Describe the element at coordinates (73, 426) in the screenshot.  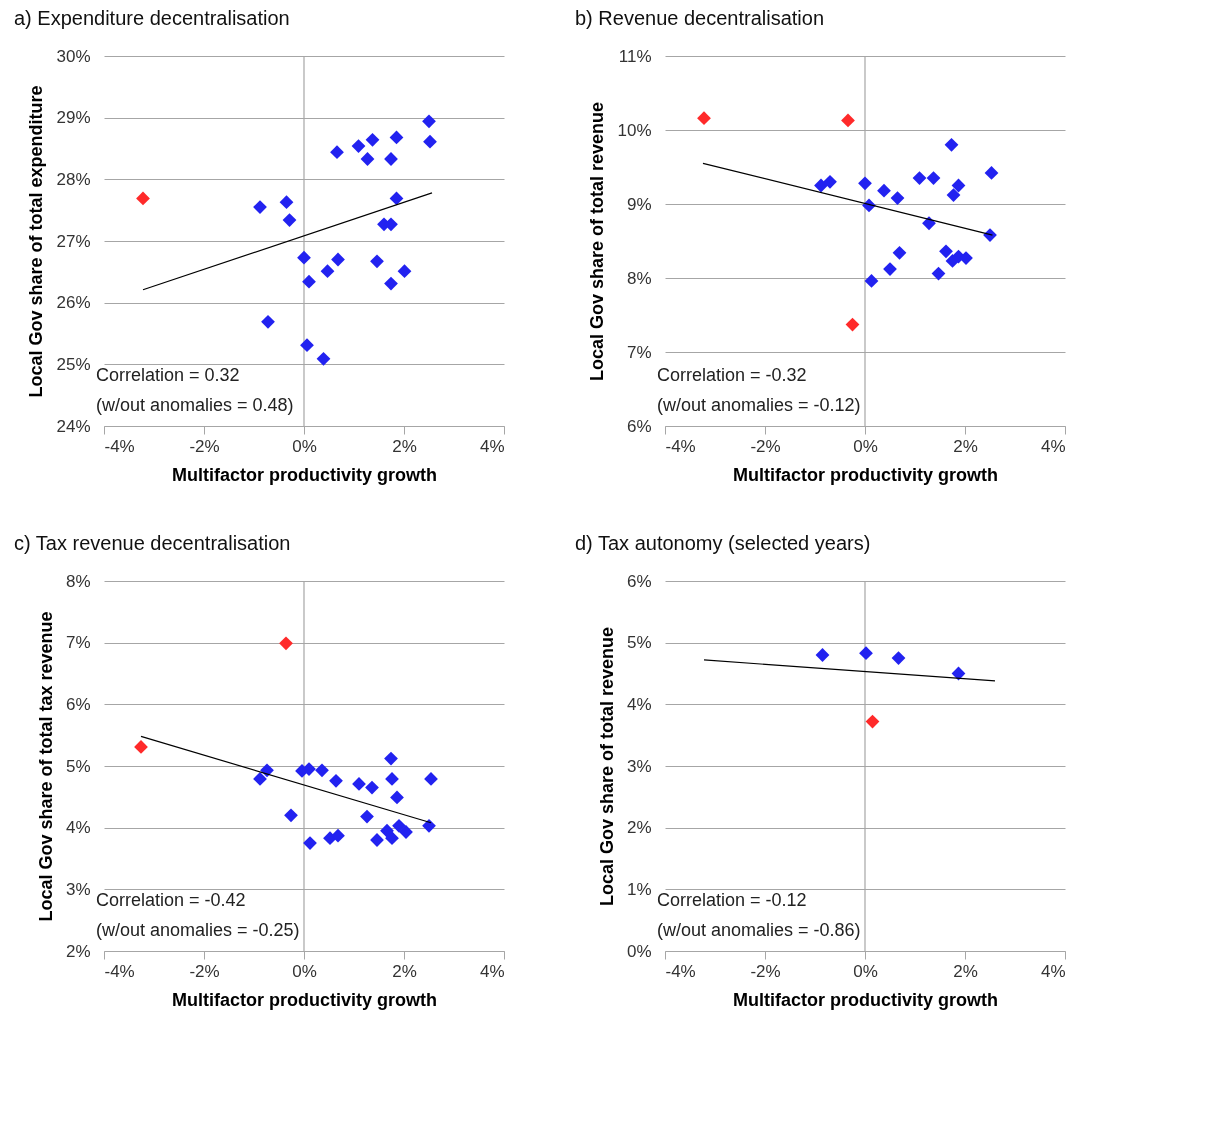
I see `y-tick-label: 24%` at that location.